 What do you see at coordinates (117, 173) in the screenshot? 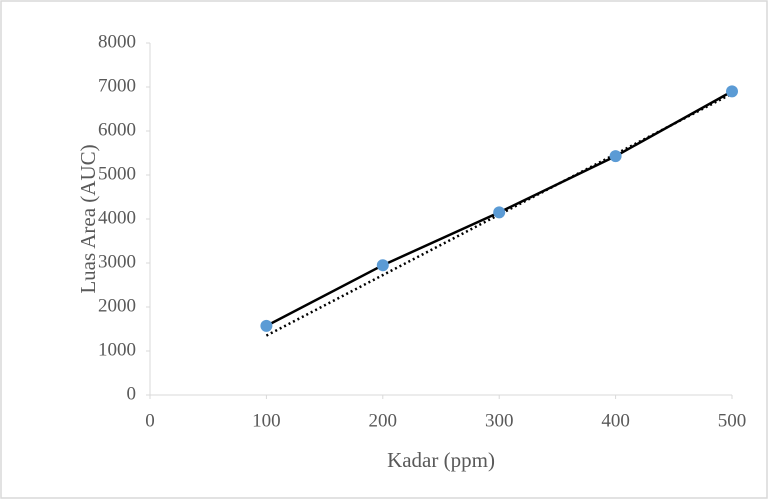
I see `y-tick-label: 5000` at bounding box center [117, 173].